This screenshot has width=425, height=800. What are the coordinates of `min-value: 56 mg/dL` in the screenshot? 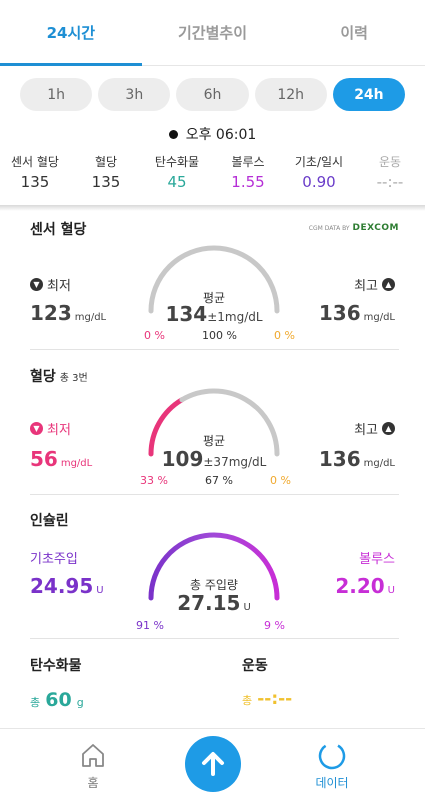 It's located at (61, 459).